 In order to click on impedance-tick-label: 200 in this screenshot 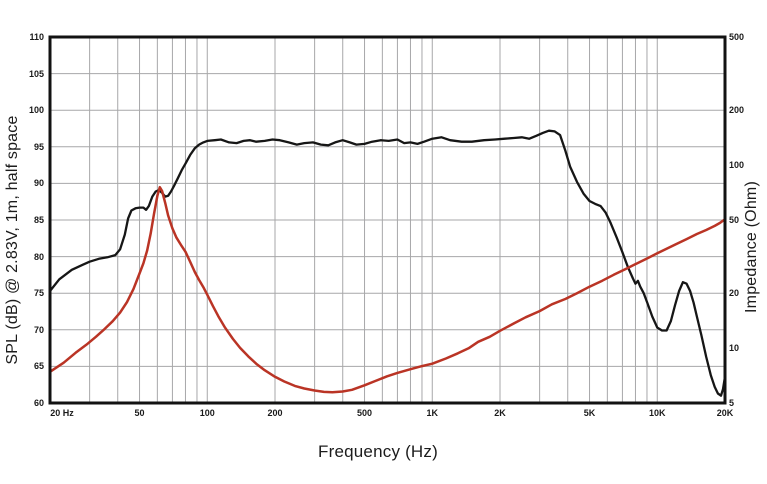, I will do `click(737, 109)`.